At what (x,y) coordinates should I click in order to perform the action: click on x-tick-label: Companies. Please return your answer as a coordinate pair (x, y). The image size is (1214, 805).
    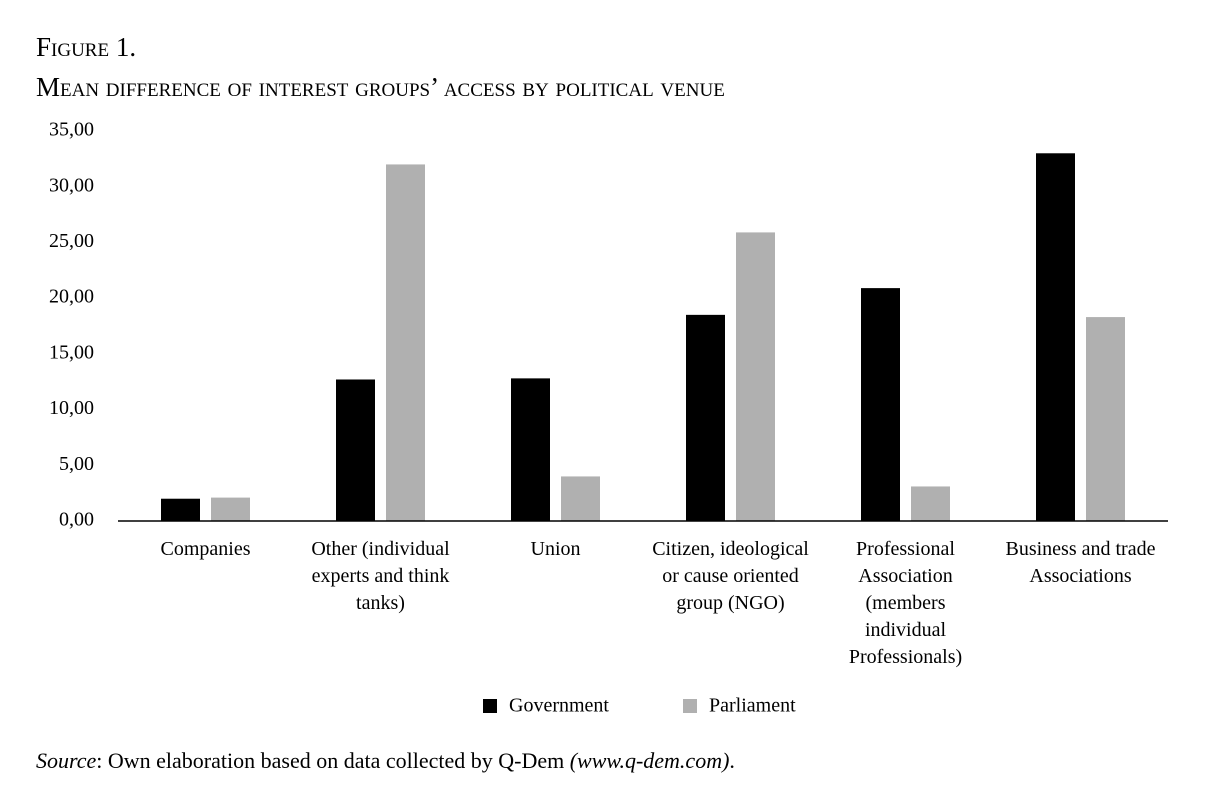
    Looking at the image, I should click on (205, 549).